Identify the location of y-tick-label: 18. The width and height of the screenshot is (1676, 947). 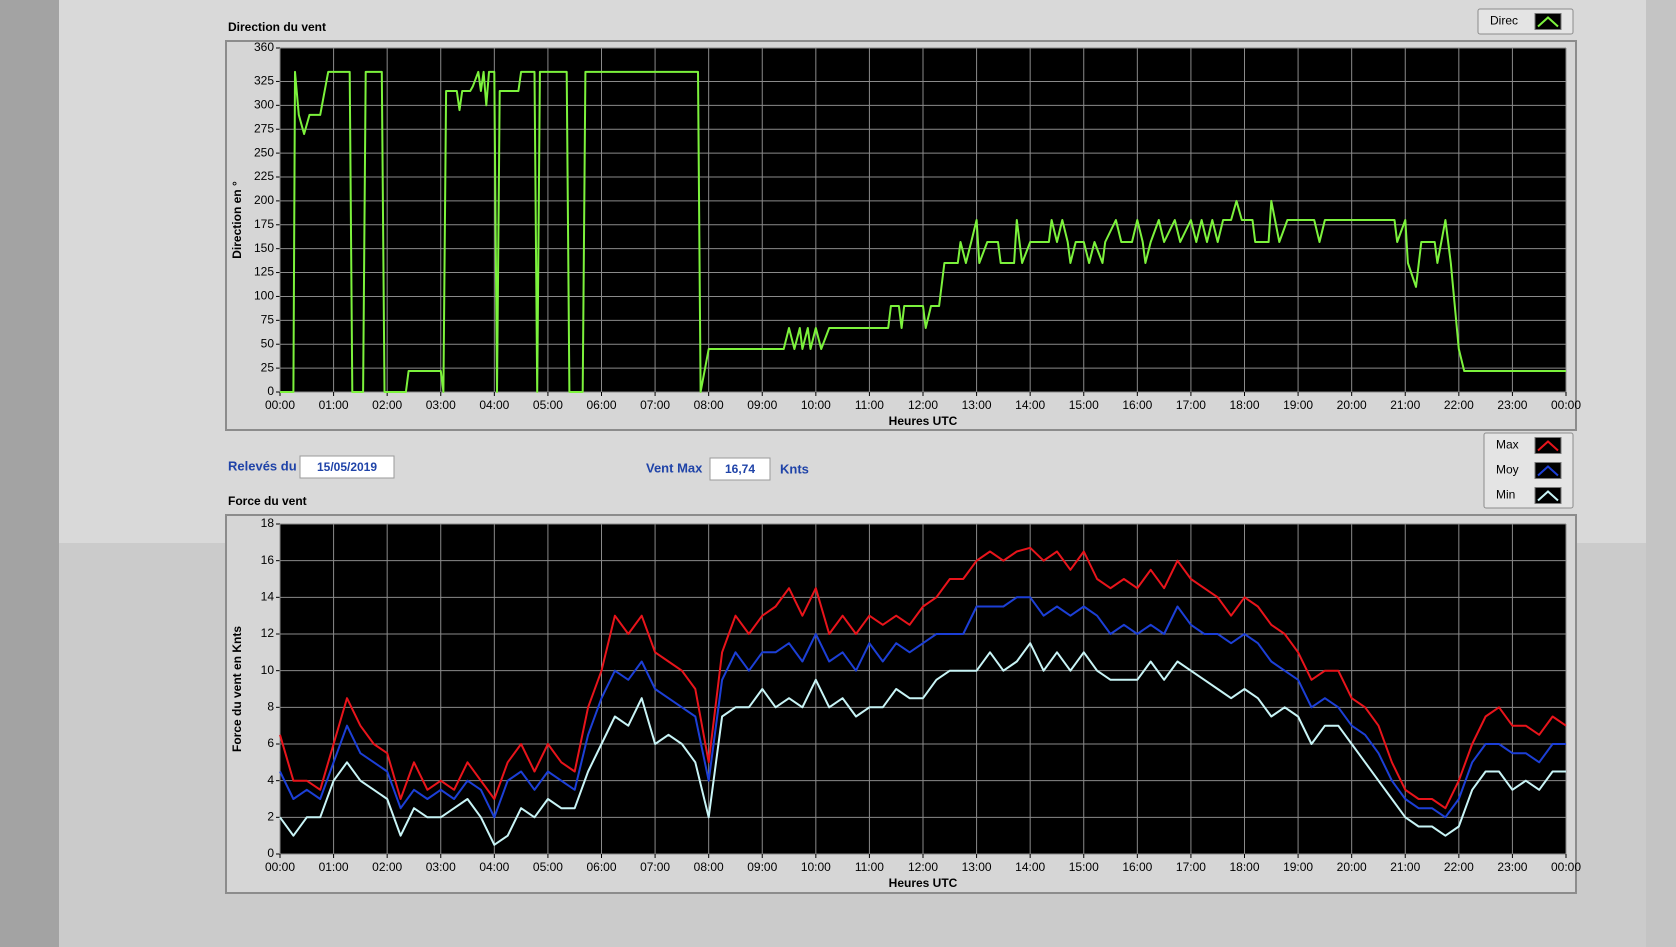
(268, 523).